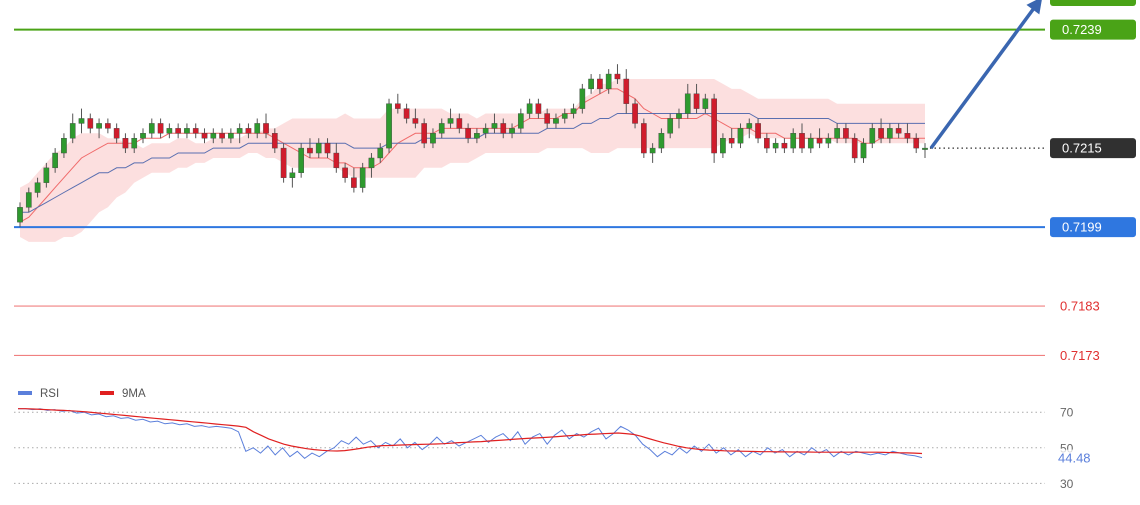  What do you see at coordinates (1082, 148) in the screenshot?
I see `price-label-text: 0.7215` at bounding box center [1082, 148].